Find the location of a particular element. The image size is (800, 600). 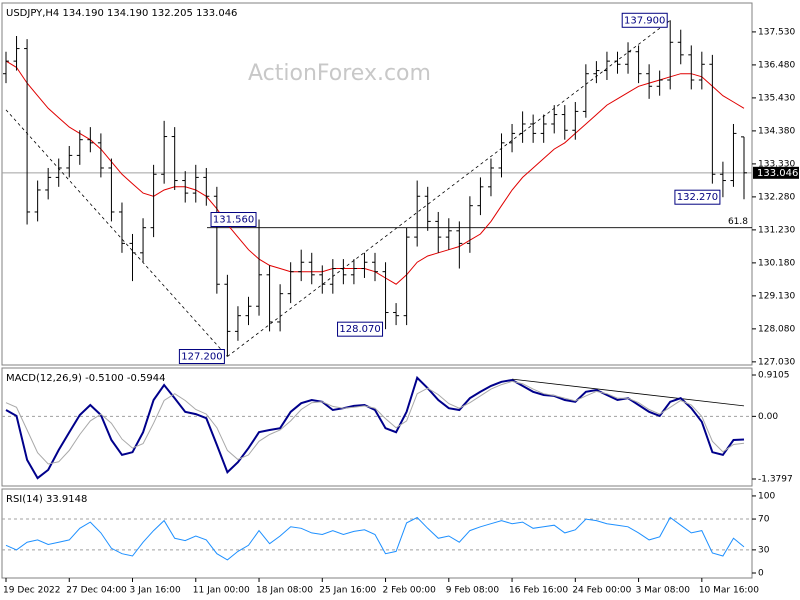

current-price-label: 133.046 is located at coordinates (777, 173).